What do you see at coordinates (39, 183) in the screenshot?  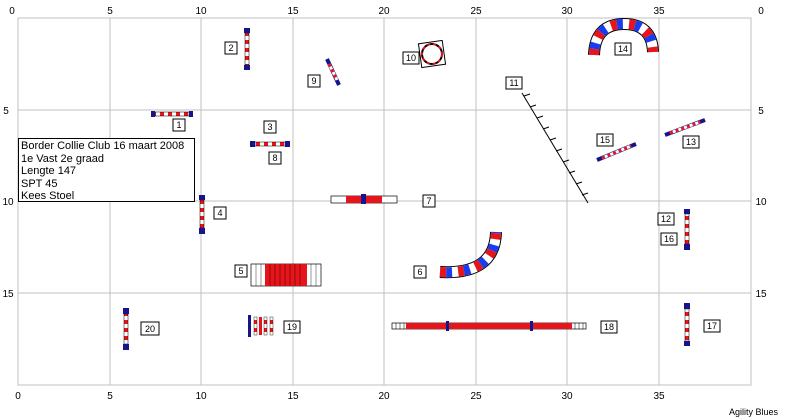 I see `info-spt: SPT 45` at bounding box center [39, 183].